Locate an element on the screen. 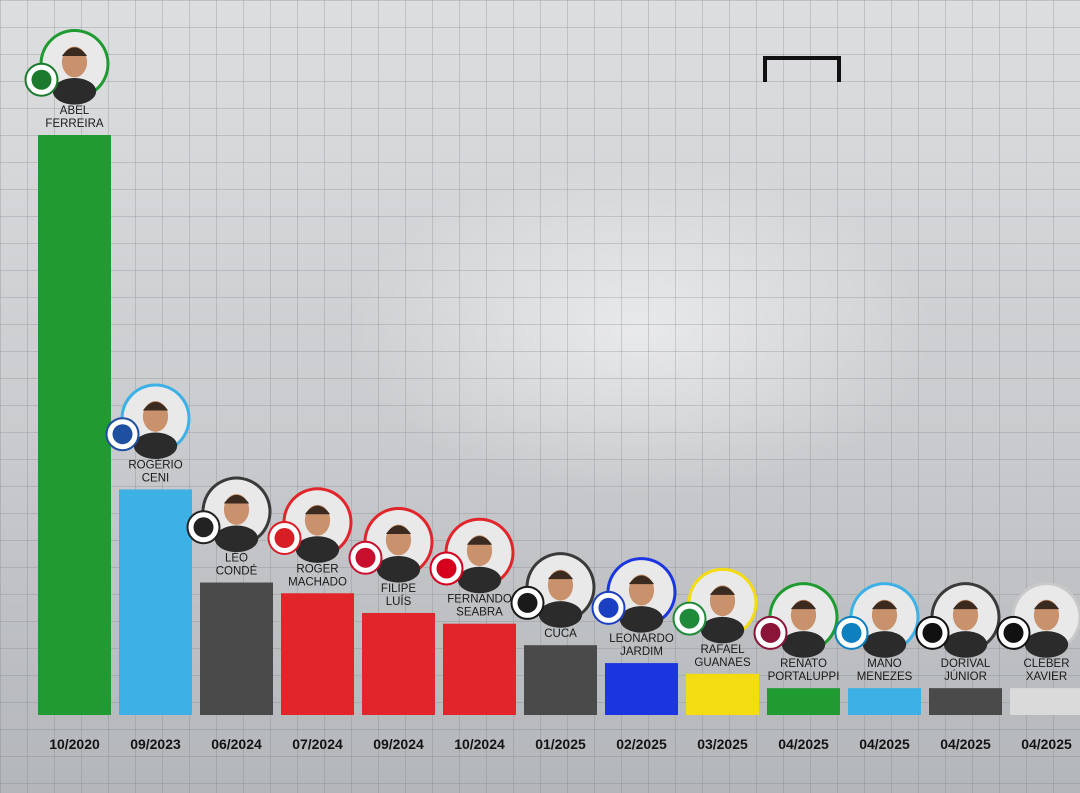 This screenshot has height=793, width=1080. gremio-crest-icon is located at coordinates (851, 632).